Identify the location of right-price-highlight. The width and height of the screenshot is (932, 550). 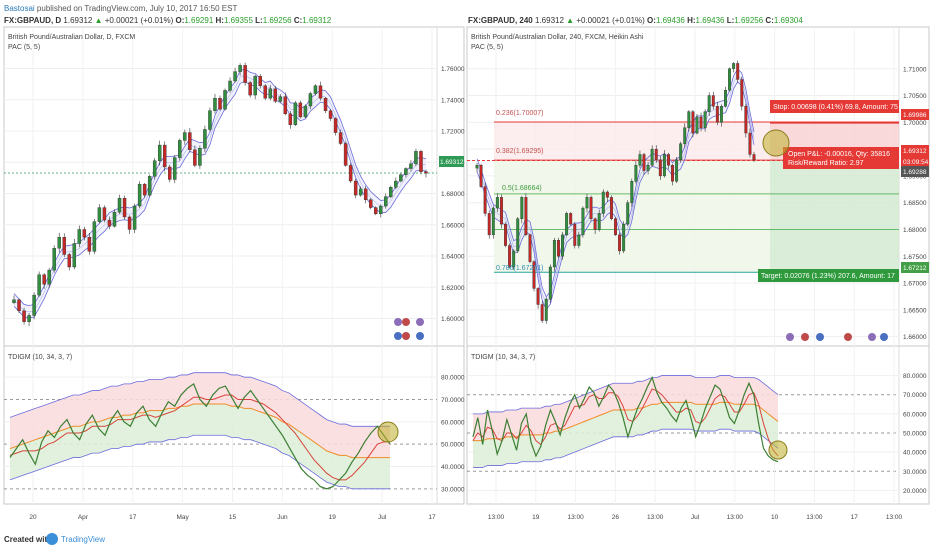
(776, 143).